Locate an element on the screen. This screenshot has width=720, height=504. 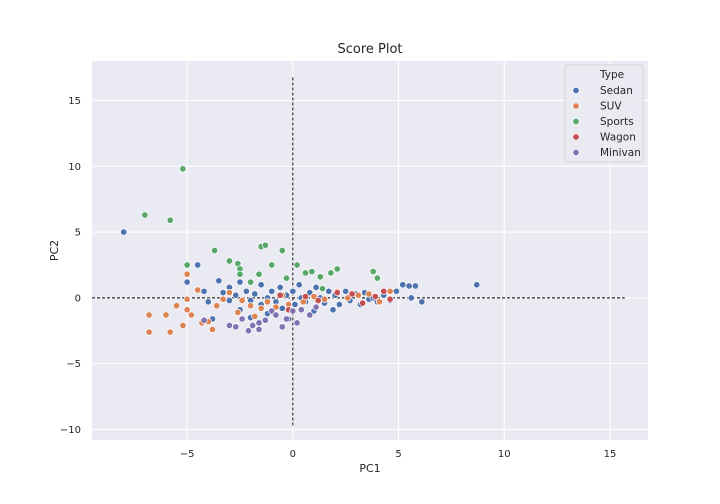
series-wagon is located at coordinates (335, 300).